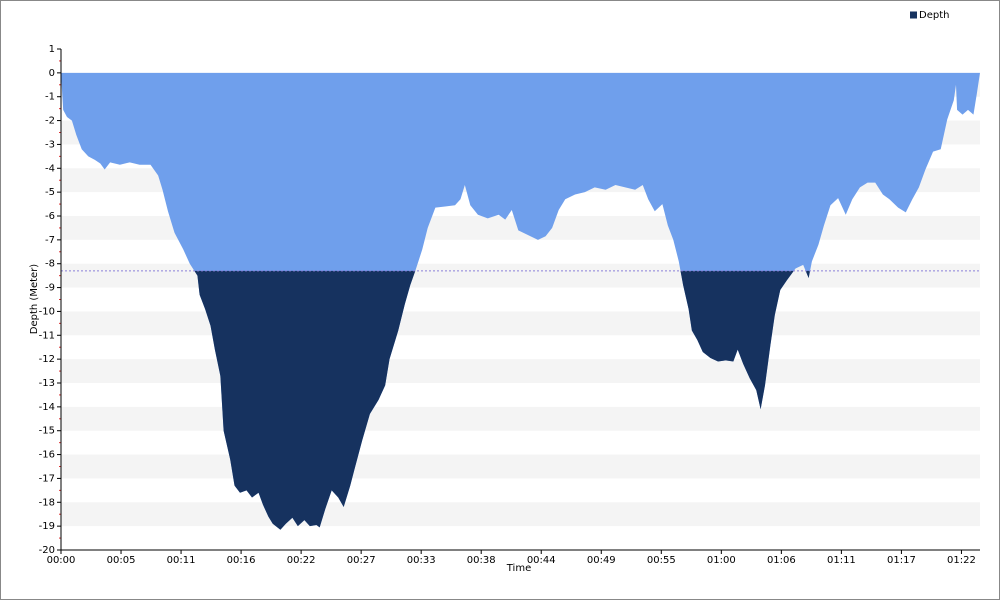 The image size is (1000, 600). What do you see at coordinates (50, 264) in the screenshot?
I see `y-tick-label: -8` at bounding box center [50, 264].